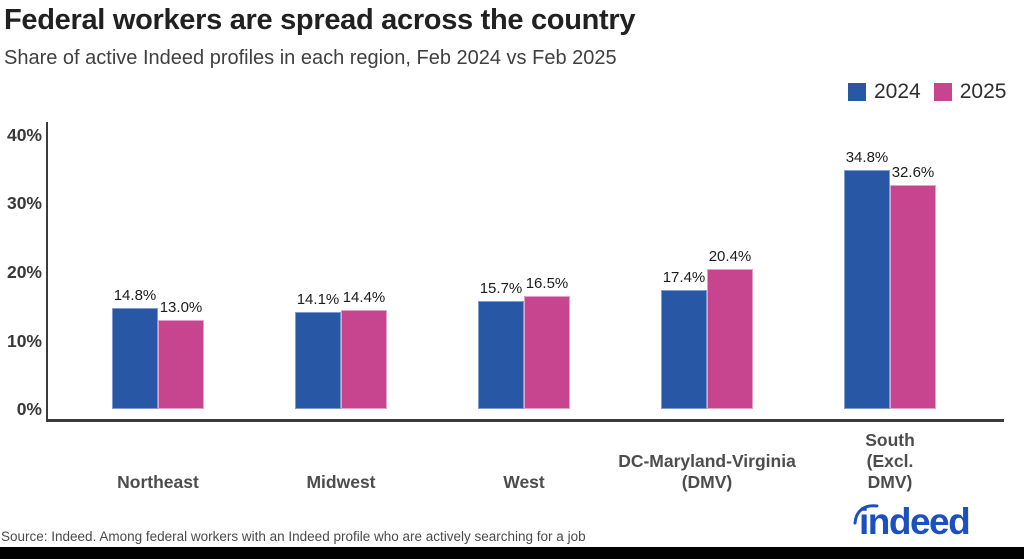 The height and width of the screenshot is (559, 1024). I want to click on bar-2025-south-excl-dmv, so click(913, 297).